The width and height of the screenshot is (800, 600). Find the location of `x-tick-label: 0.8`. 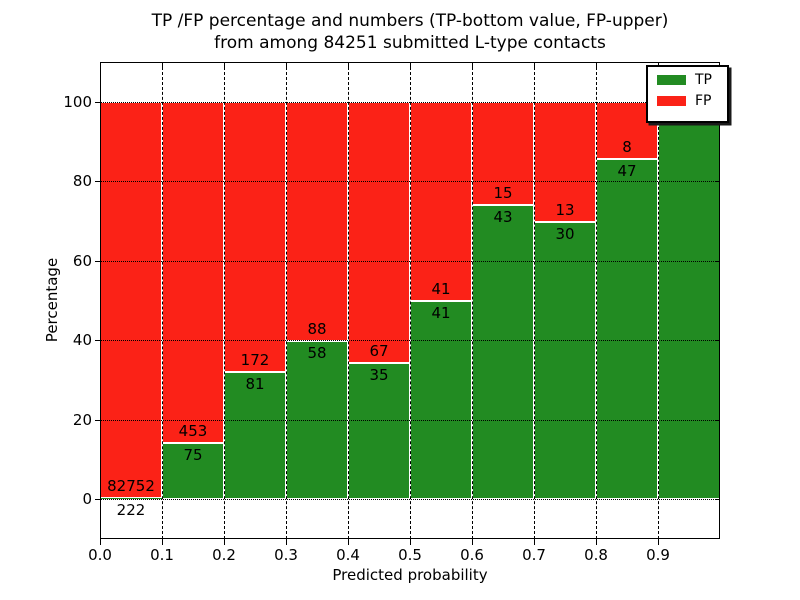

x-tick-label: 0.8 is located at coordinates (596, 555).